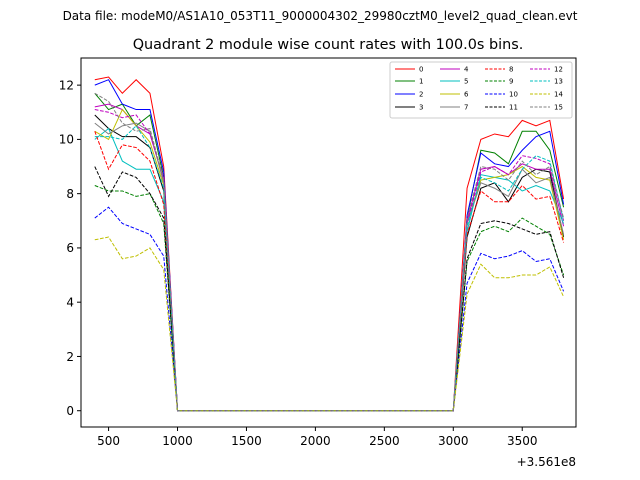 The height and width of the screenshot is (480, 640). What do you see at coordinates (511, 82) in the screenshot?
I see `legend-label-9: 9` at bounding box center [511, 82].